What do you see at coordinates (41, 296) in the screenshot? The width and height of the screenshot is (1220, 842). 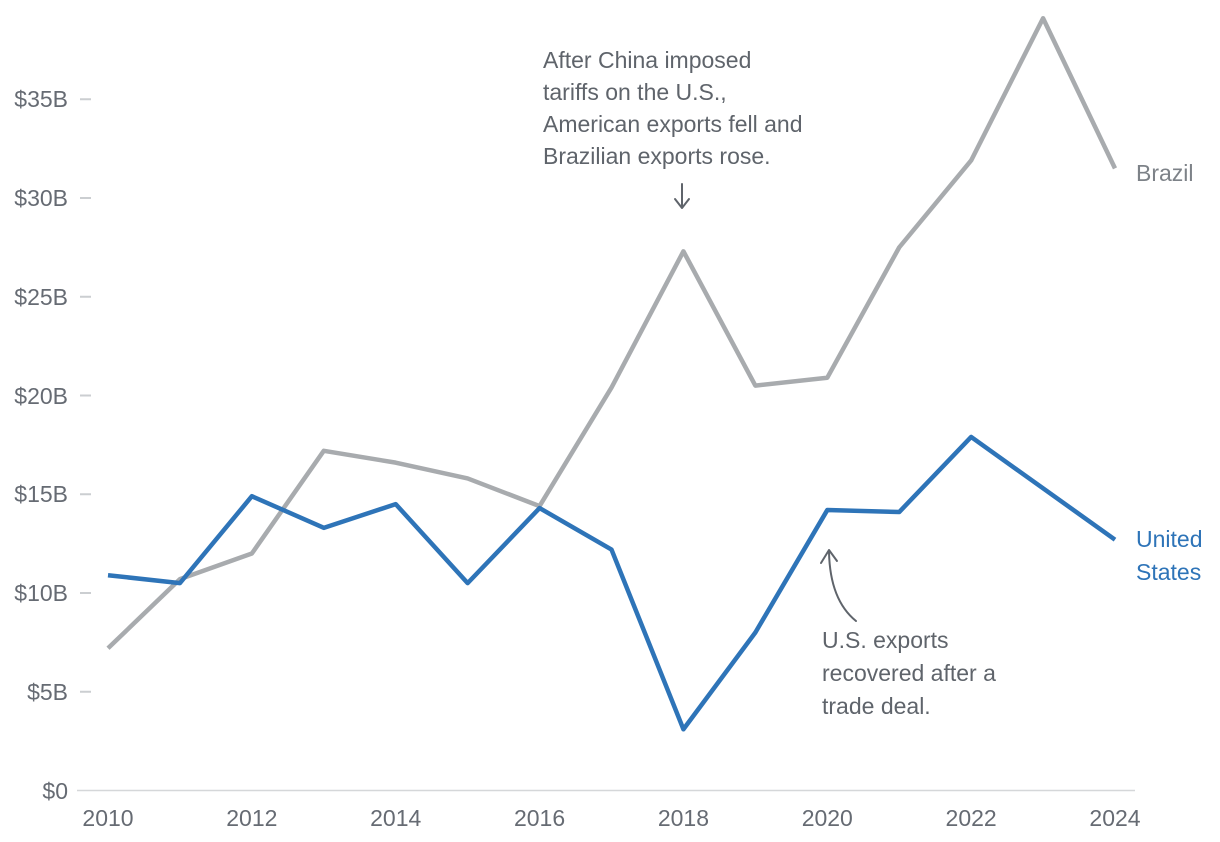 I see `y-axis-label: $25B` at bounding box center [41, 296].